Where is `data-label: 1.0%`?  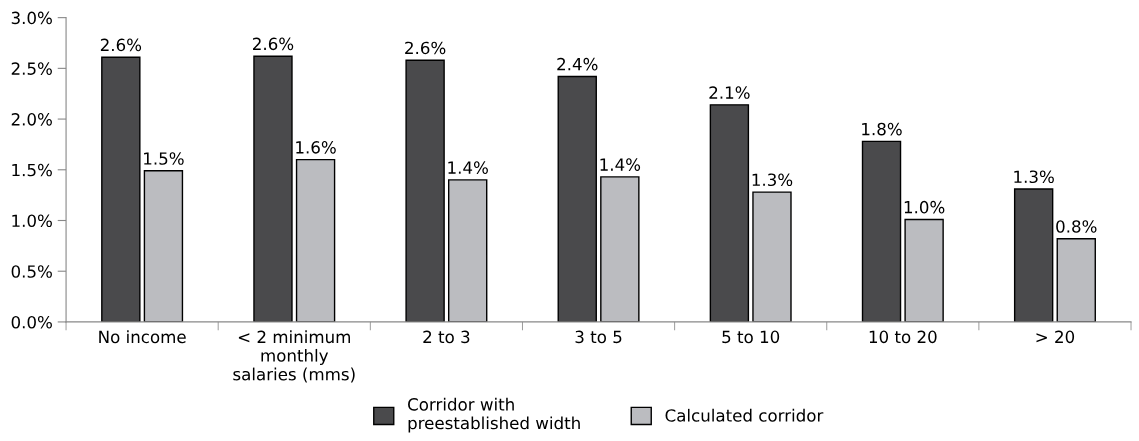
data-label: 1.0% is located at coordinates (924, 207).